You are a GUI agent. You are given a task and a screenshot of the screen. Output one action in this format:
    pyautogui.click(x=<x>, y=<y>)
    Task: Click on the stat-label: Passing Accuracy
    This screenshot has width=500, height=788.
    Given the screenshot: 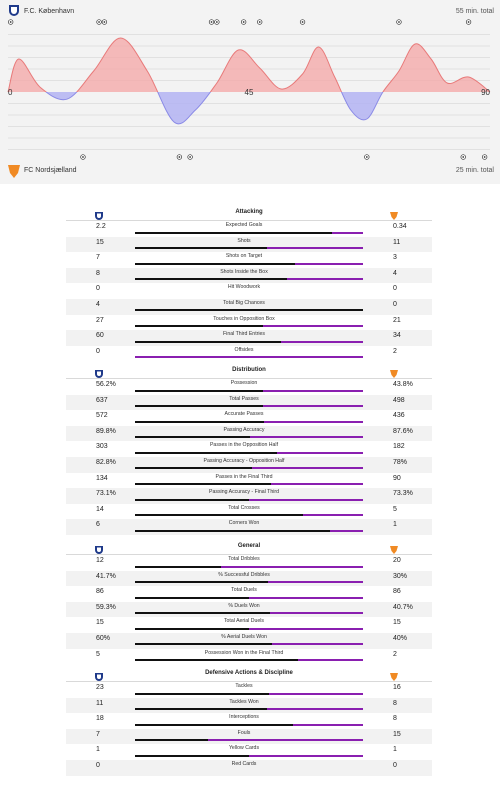 What is the action you would take?
    pyautogui.click(x=244, y=429)
    